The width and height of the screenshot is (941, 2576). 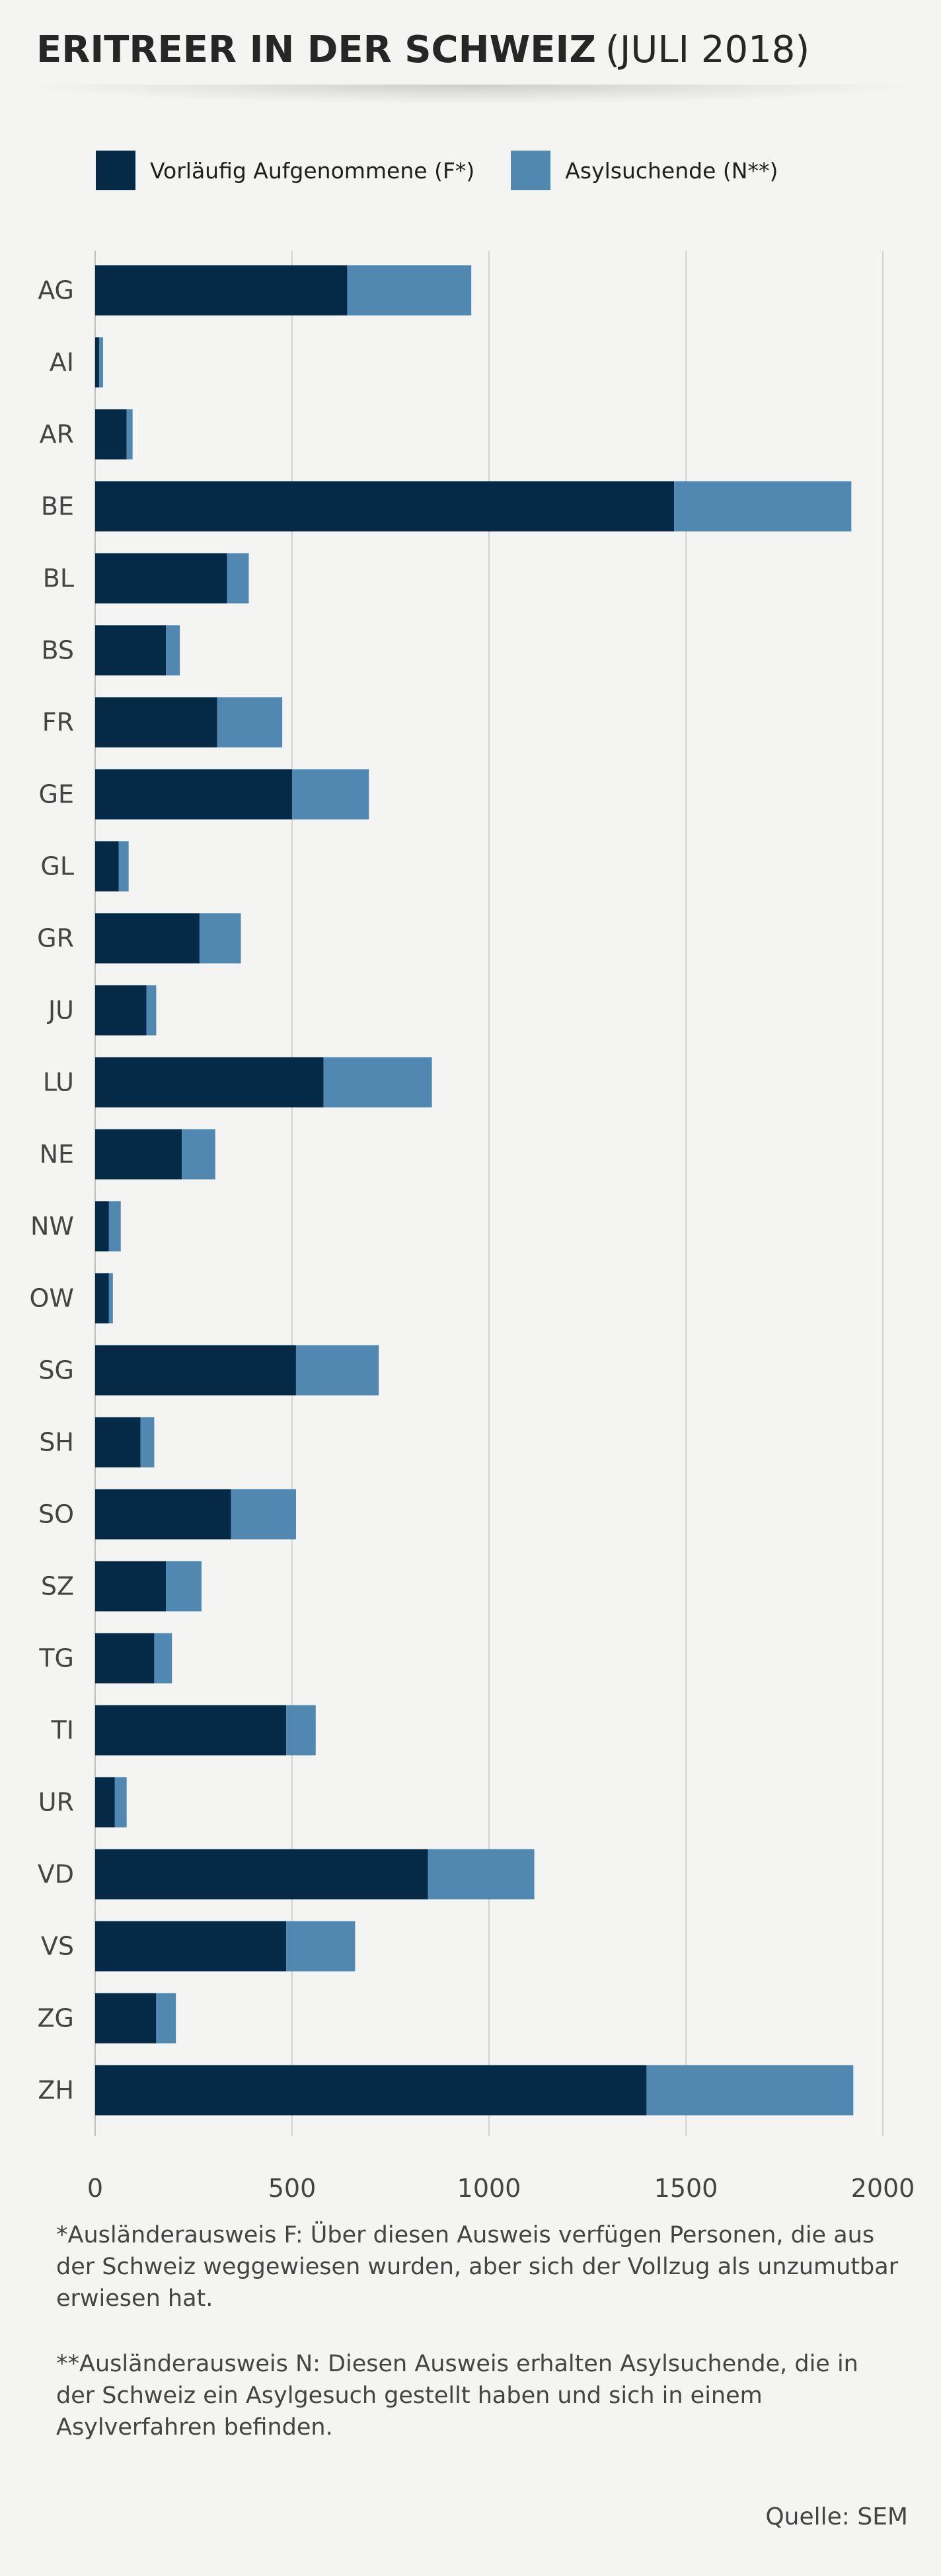 What do you see at coordinates (110, 1298) in the screenshot?
I see `bar-ow-n` at bounding box center [110, 1298].